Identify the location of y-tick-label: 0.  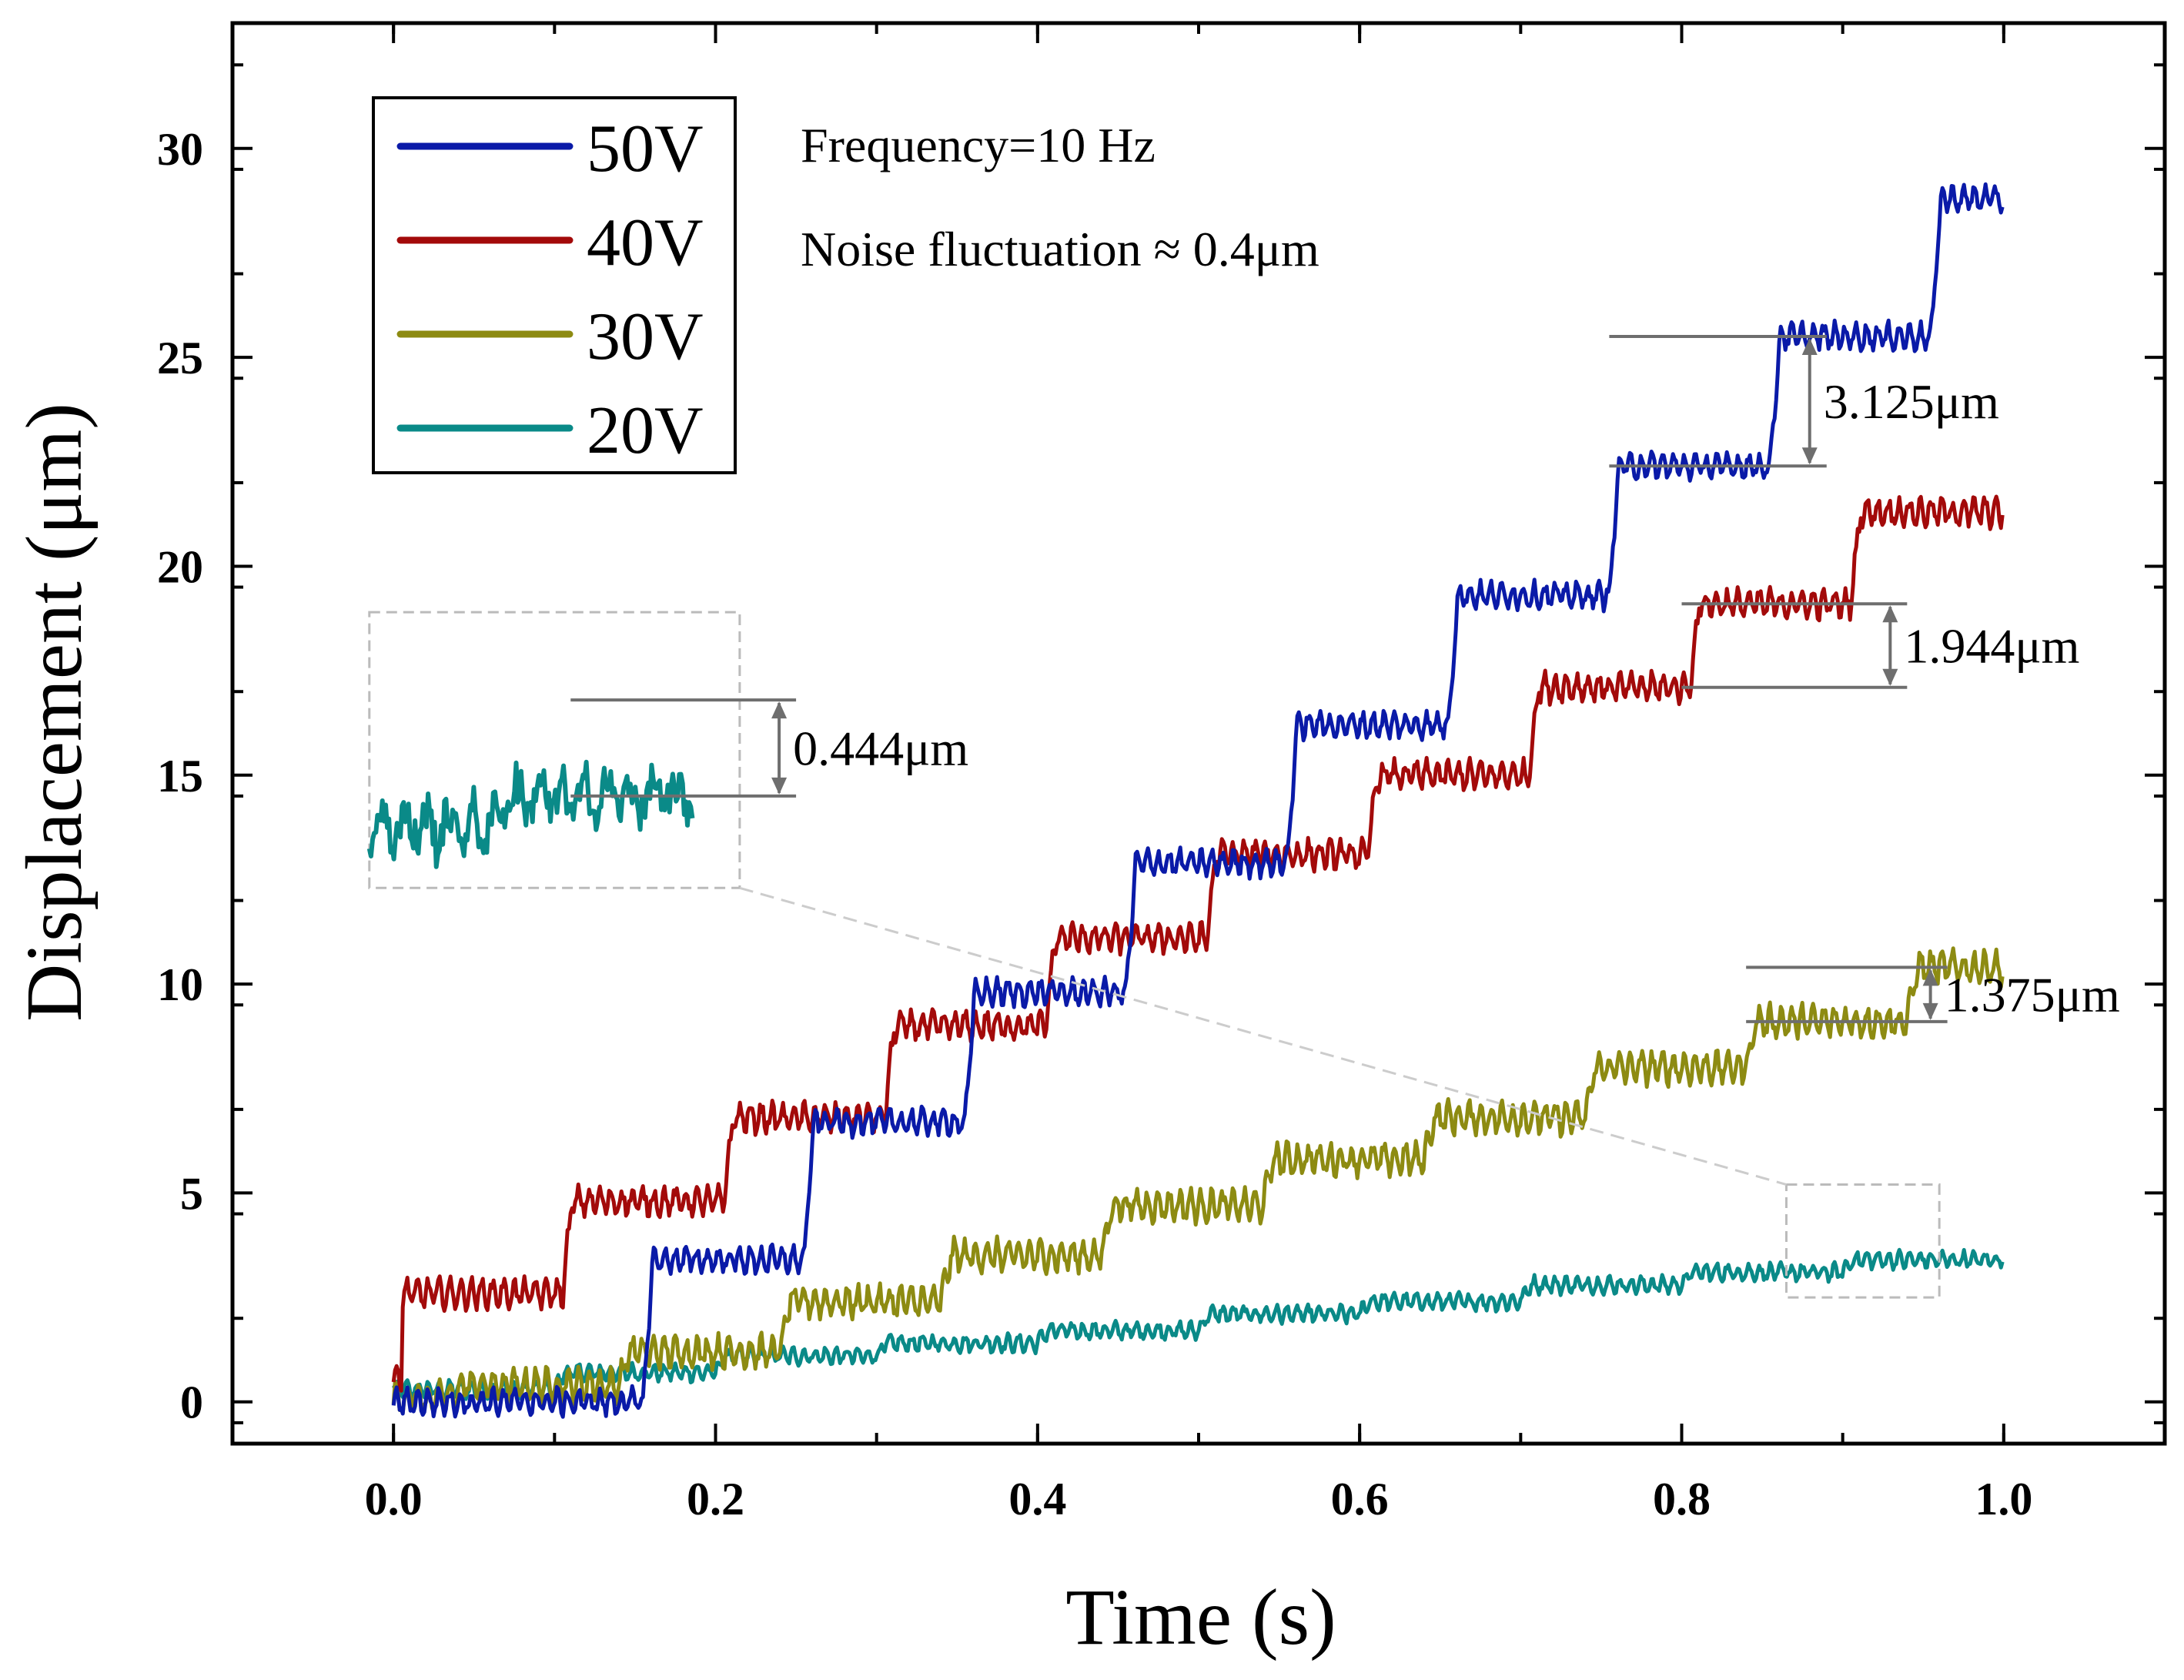
(192, 1402).